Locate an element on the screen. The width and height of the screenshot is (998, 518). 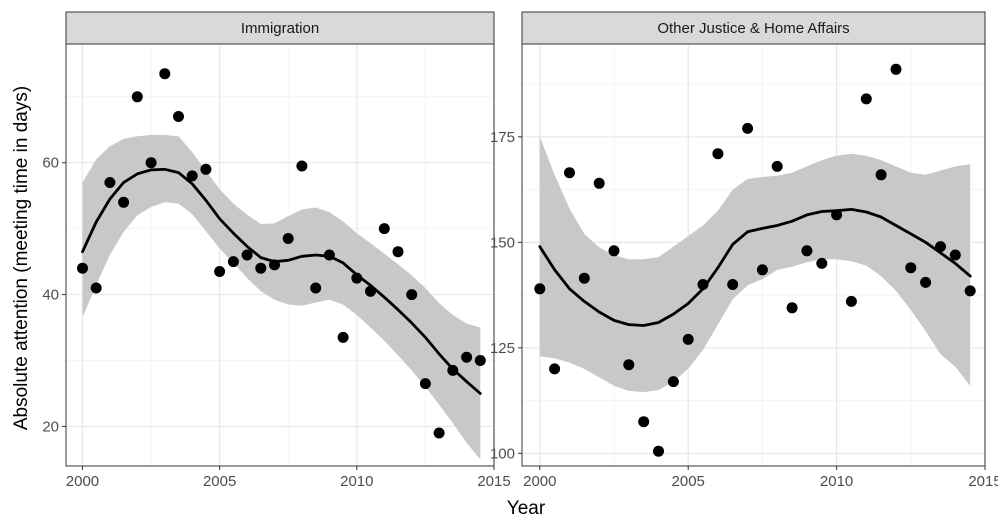
facet-strip-label: Immigration is located at coordinates (280, 28).